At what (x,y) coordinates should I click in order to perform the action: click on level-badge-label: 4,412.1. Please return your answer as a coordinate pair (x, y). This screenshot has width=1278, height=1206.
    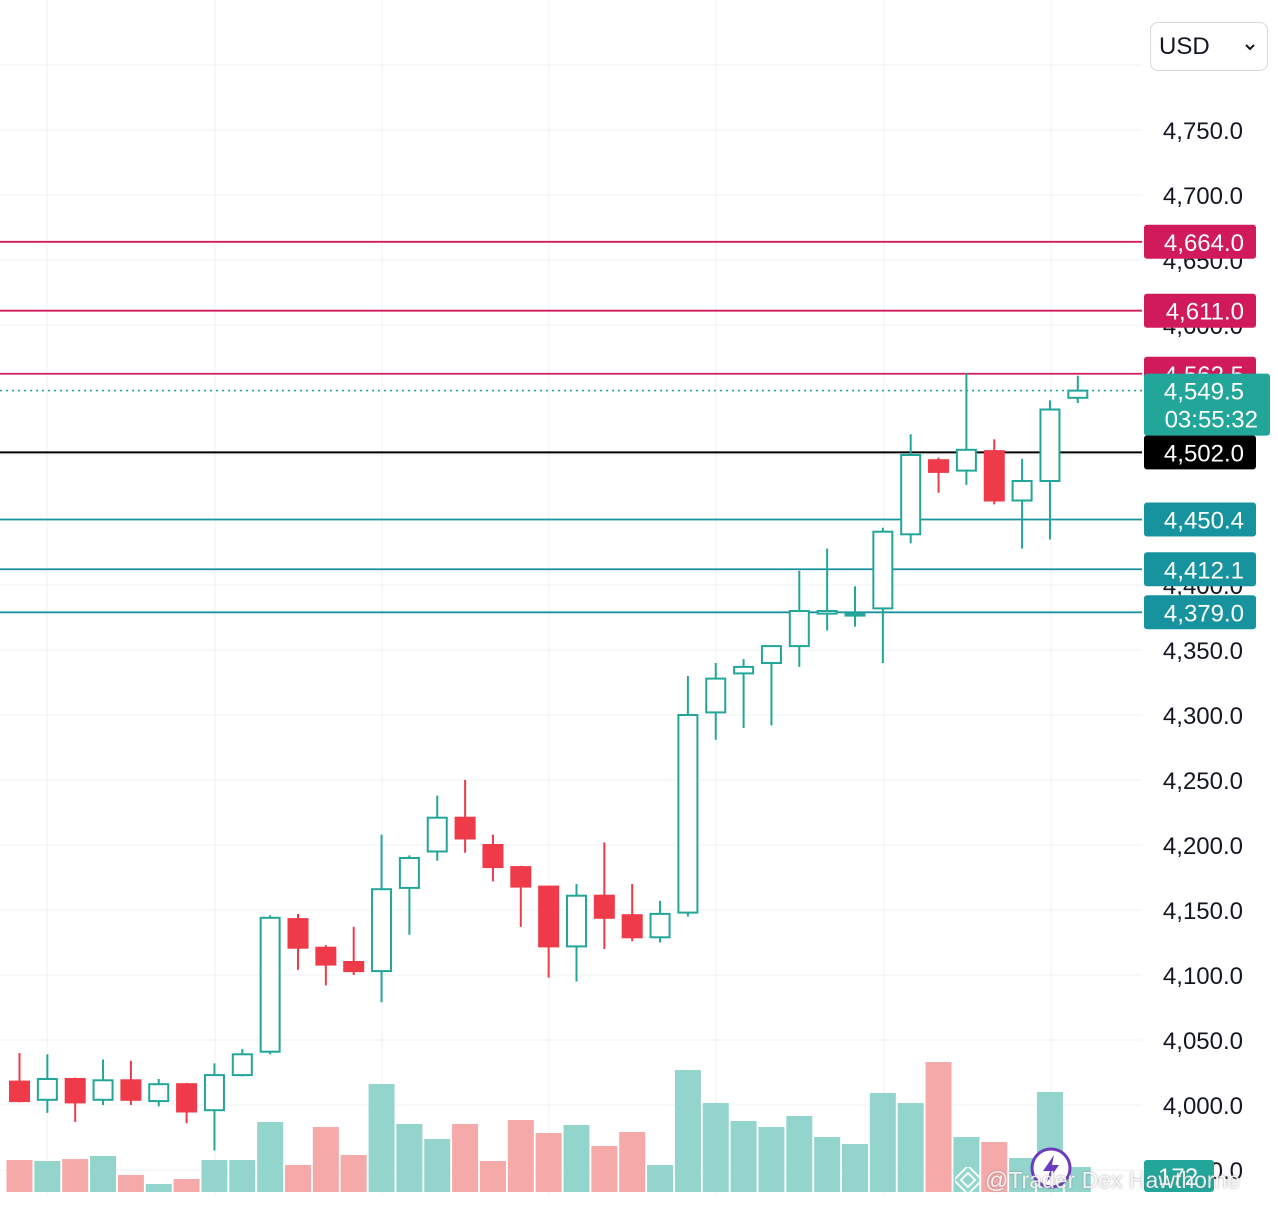
    Looking at the image, I should click on (1204, 570).